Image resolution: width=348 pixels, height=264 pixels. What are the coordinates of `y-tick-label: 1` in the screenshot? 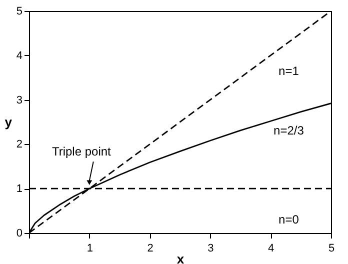 It's located at (19, 189).